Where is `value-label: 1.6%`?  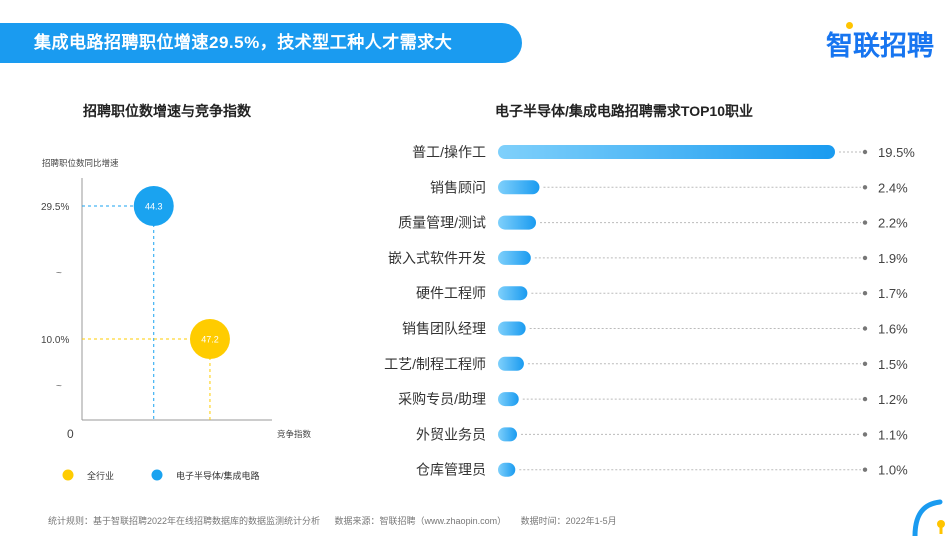 value-label: 1.6% is located at coordinates (893, 329).